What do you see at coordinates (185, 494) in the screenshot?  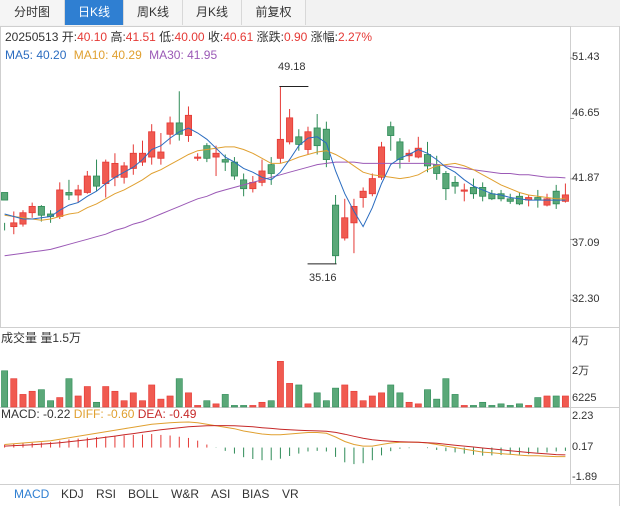 I see `tab-wr: W&R` at bounding box center [185, 494].